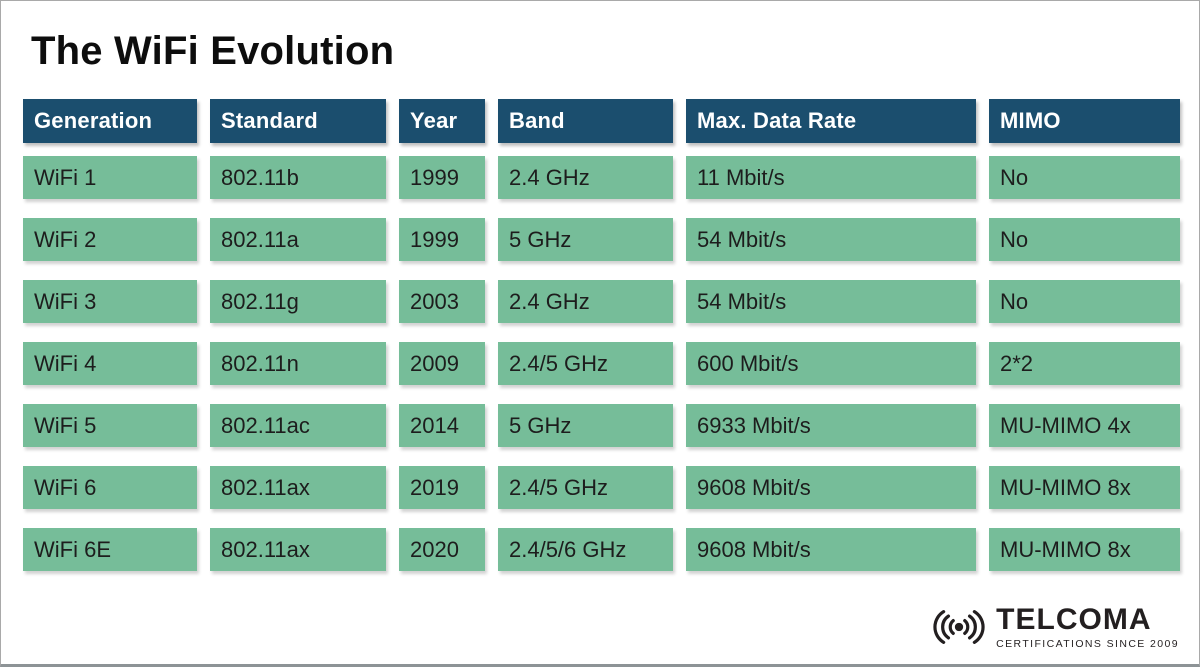  I want to click on cell-generation-row4: WiFi 4, so click(110, 363).